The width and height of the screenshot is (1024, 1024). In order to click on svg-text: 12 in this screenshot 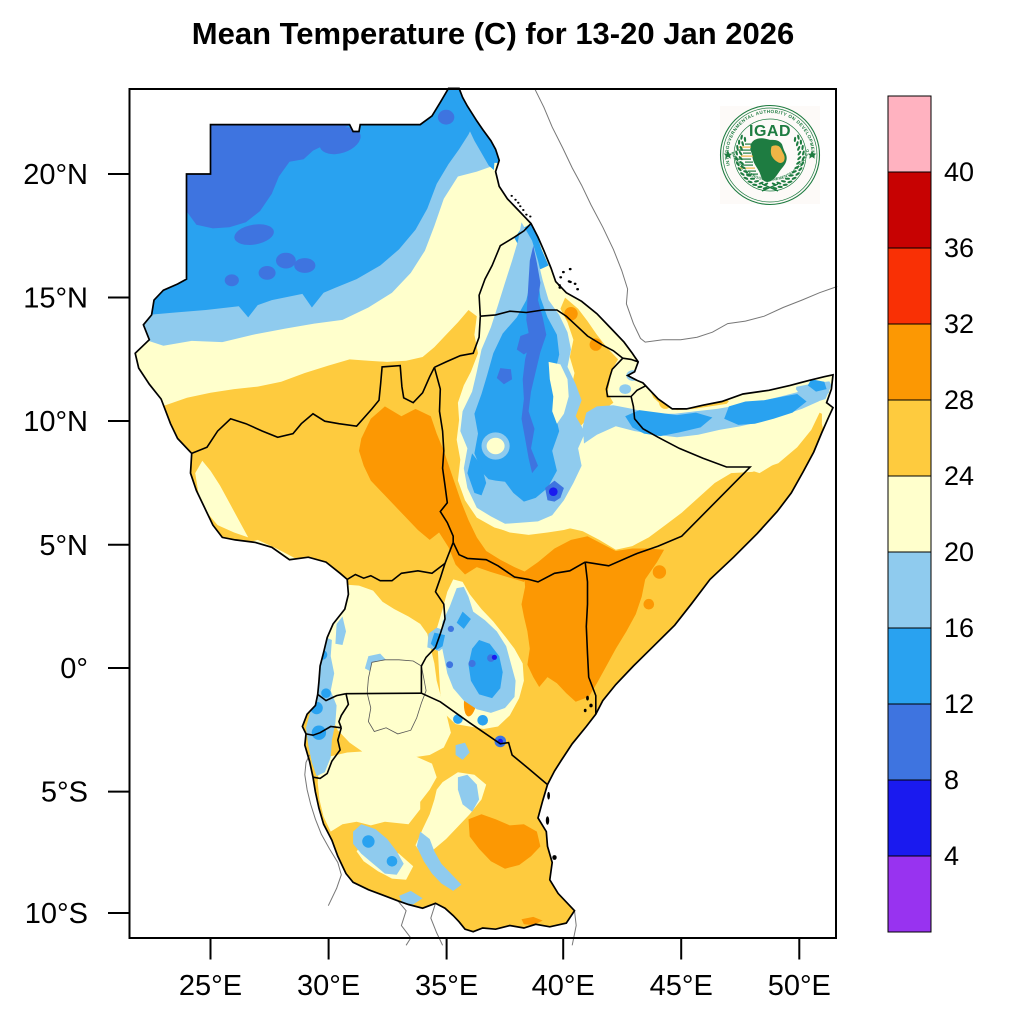, I will do `click(959, 704)`.